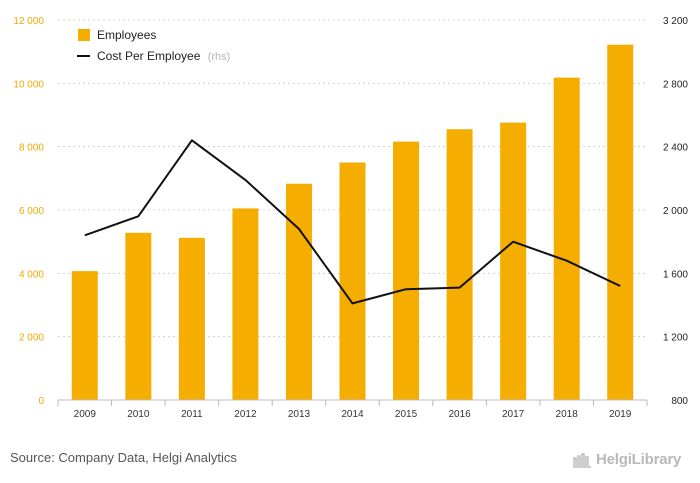 The image size is (700, 483). Describe the element at coordinates (567, 414) in the screenshot. I see `x-tick-label: 2018` at that location.